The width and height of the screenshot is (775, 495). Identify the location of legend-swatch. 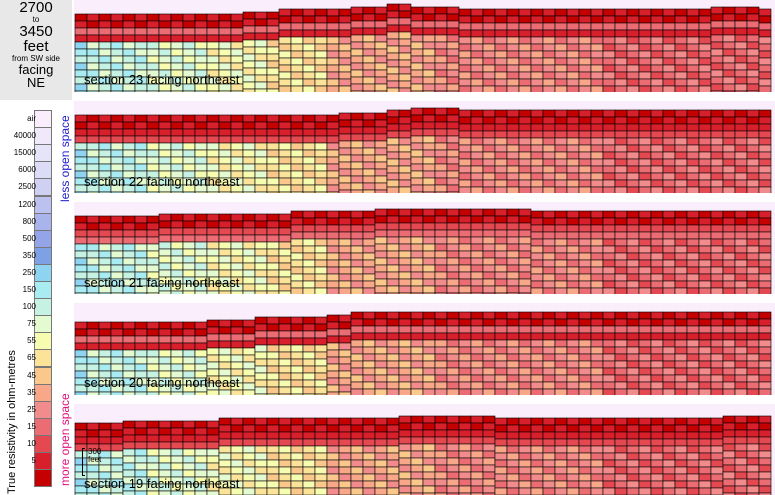
(43, 478).